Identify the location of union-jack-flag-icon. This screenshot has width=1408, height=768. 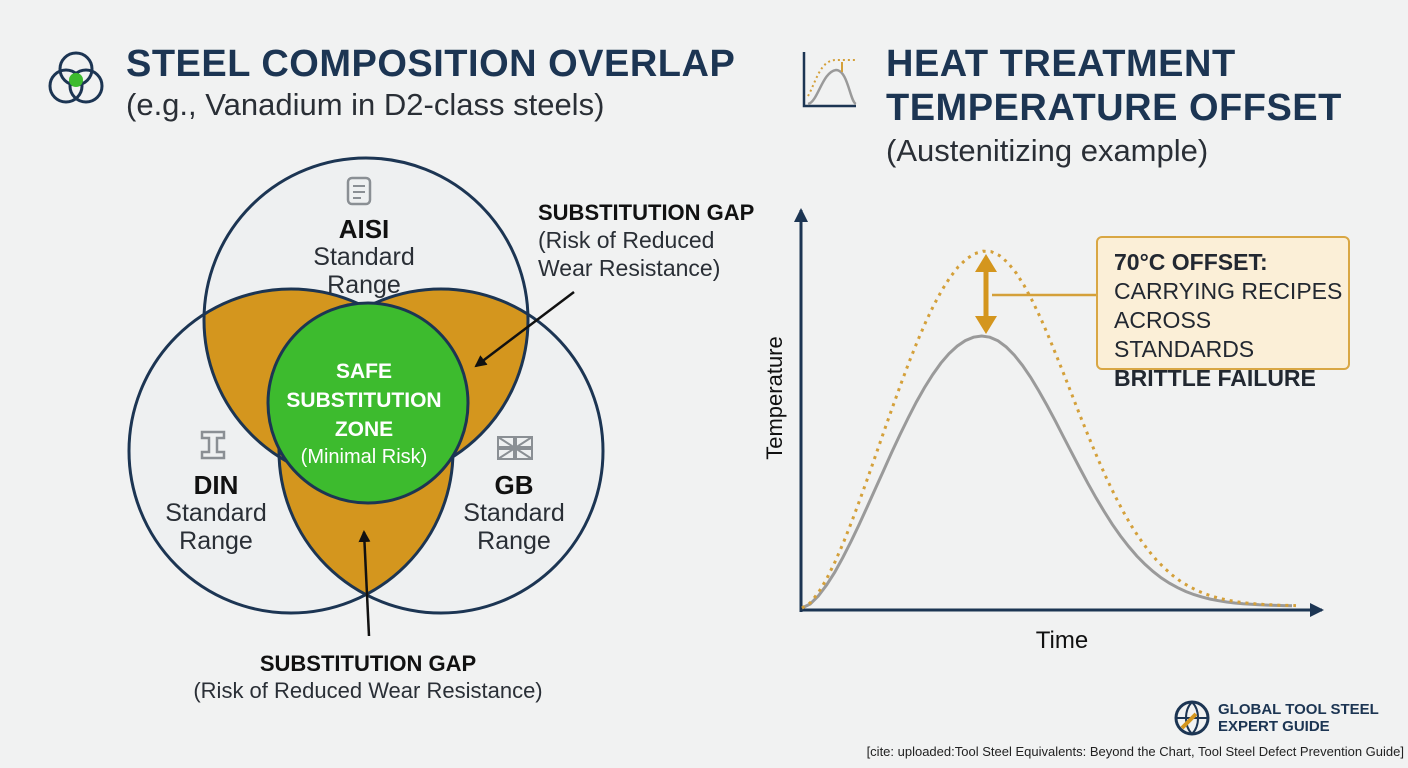
(515, 448).